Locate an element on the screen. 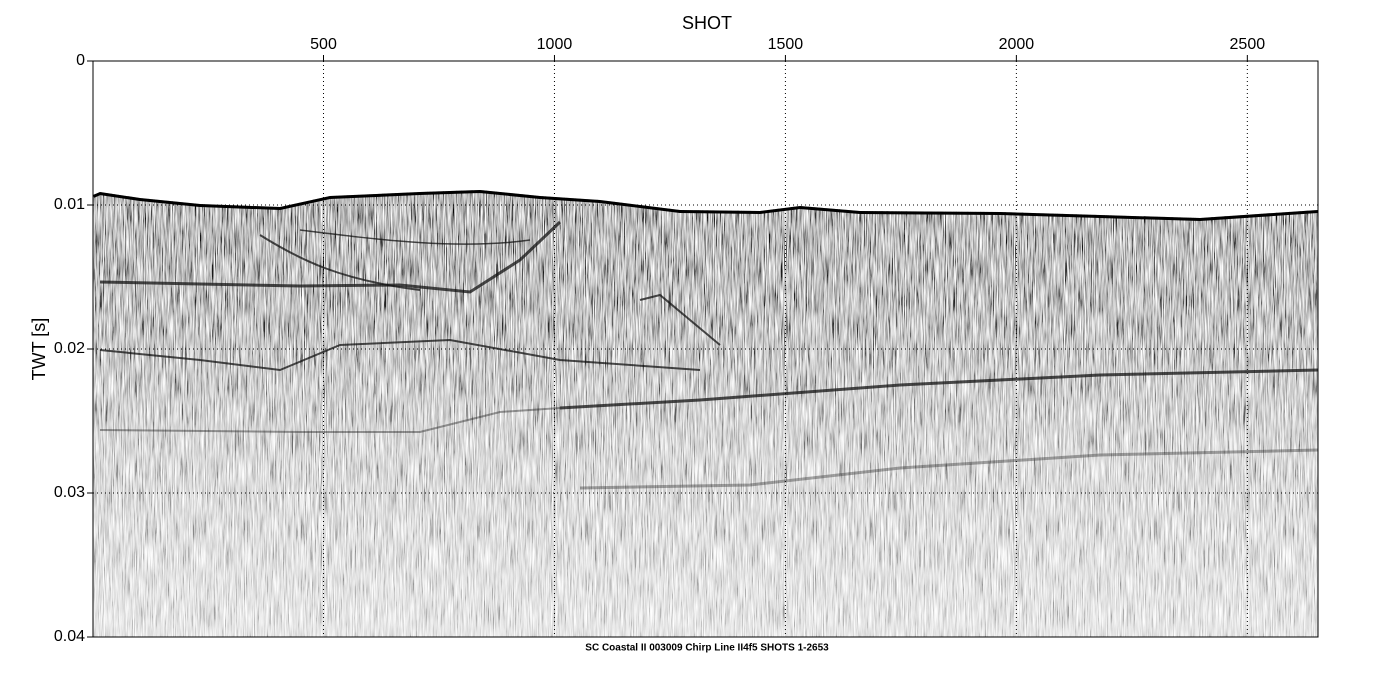 Image resolution: width=1381 pixels, height=684 pixels. y-tick-label: 0.01 is located at coordinates (69, 204).